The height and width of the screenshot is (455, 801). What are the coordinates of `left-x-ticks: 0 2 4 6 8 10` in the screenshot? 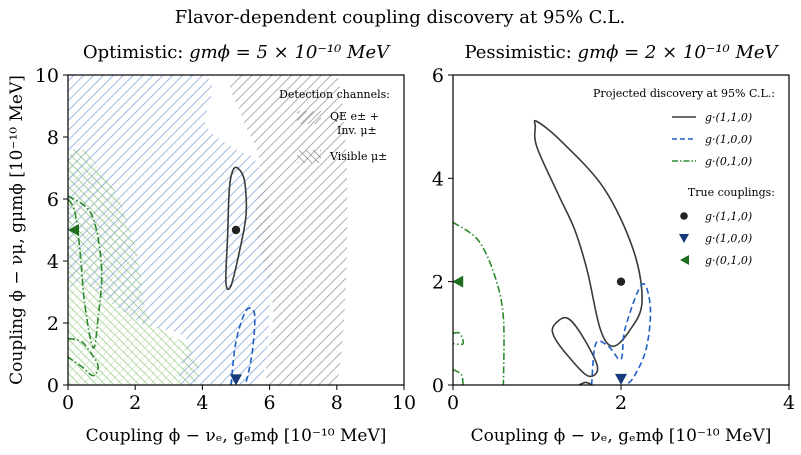 It's located at (239, 399).